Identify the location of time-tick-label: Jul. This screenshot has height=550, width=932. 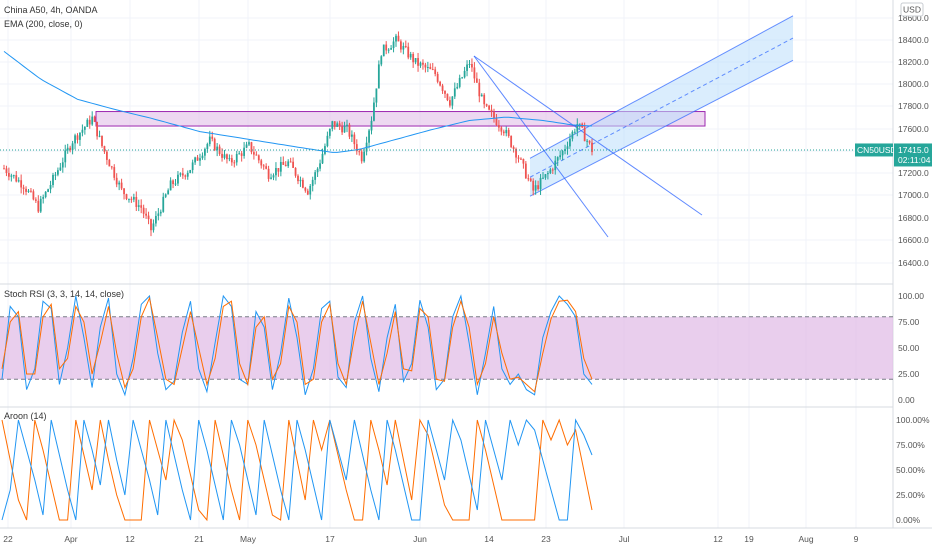
(624, 539).